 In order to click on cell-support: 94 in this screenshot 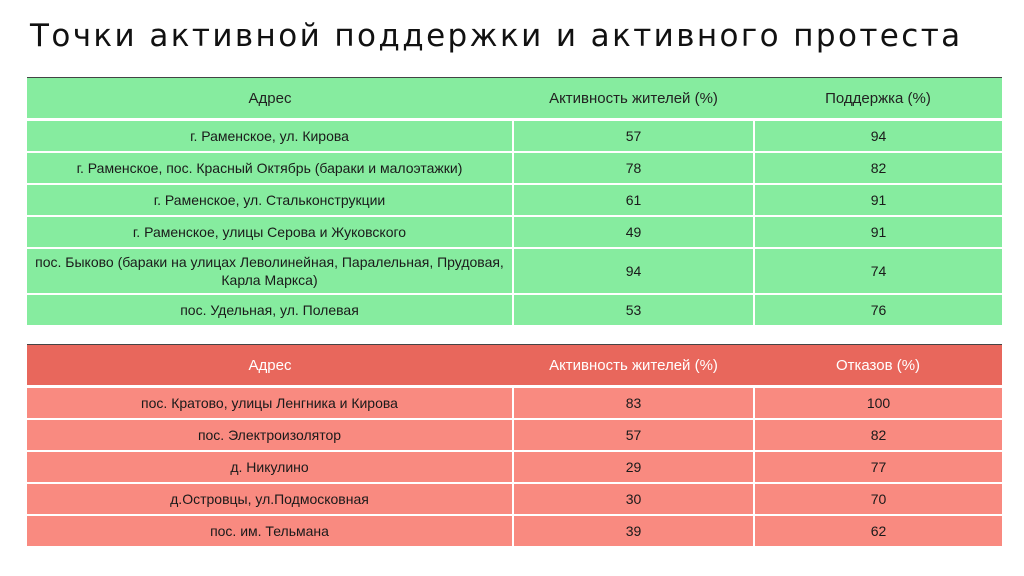, I will do `click(877, 135)`.